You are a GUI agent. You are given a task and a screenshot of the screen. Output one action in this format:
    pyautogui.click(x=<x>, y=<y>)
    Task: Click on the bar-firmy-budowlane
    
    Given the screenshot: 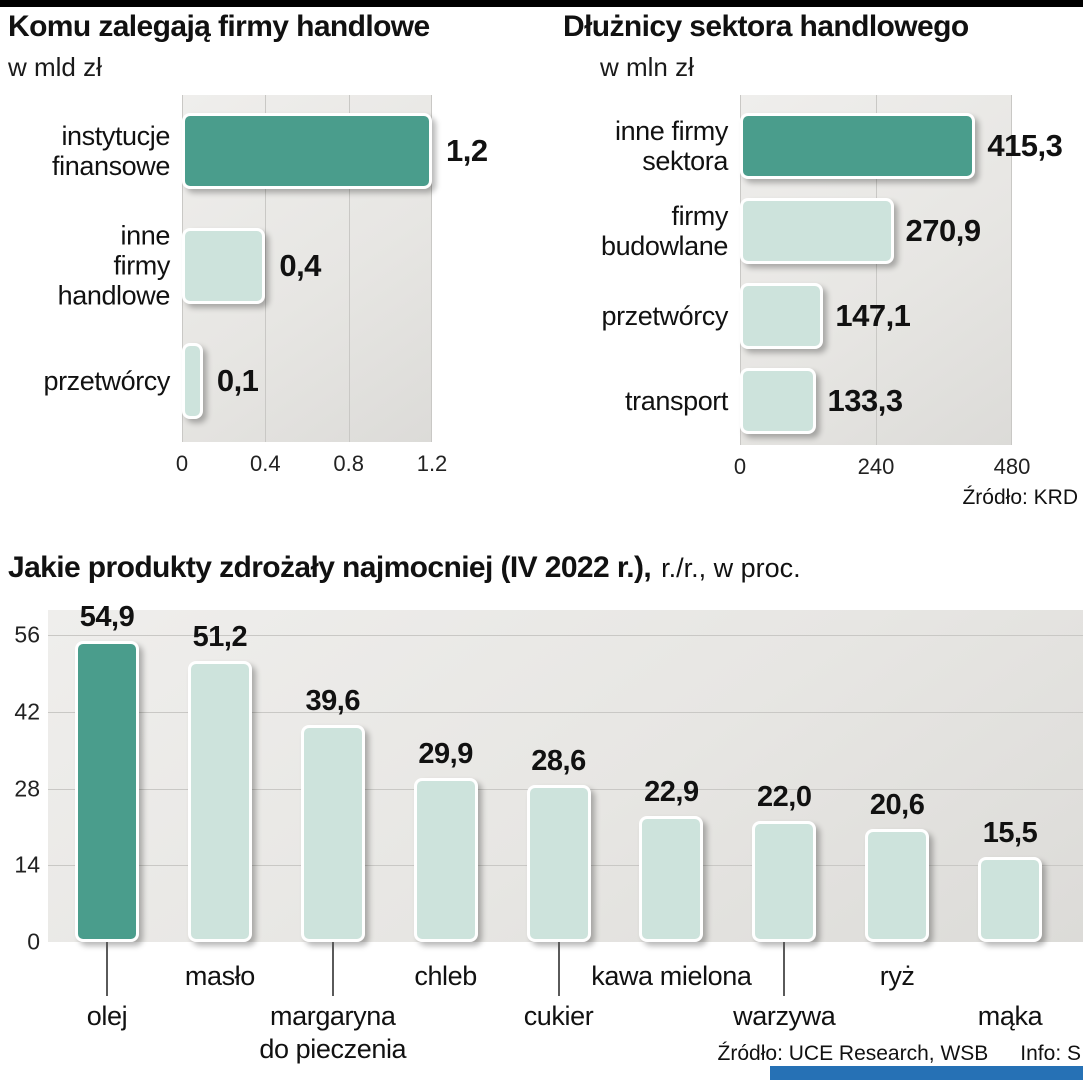 What is the action you would take?
    pyautogui.click(x=817, y=231)
    